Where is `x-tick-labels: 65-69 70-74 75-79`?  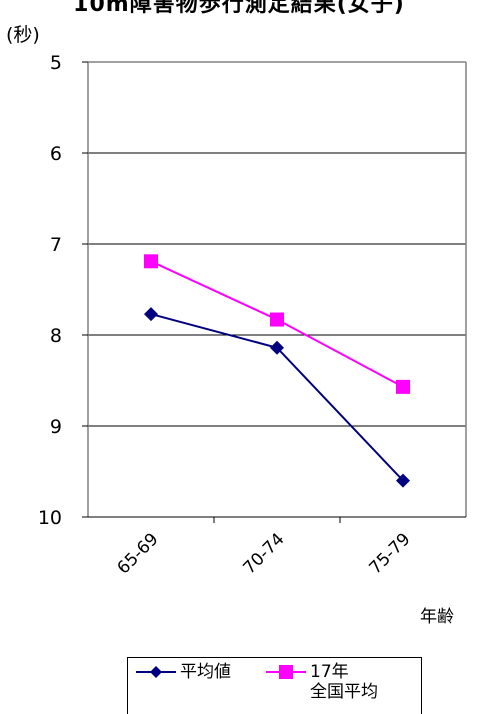
x-tick-labels: 65-69 70-74 75-79 is located at coordinates (264, 547).